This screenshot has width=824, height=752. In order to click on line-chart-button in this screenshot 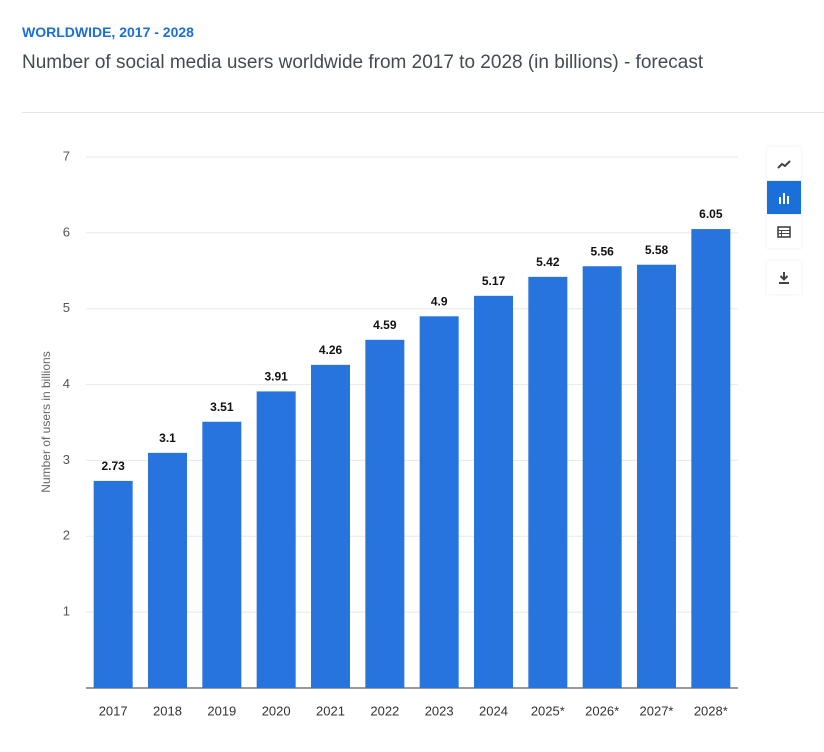, I will do `click(784, 163)`.